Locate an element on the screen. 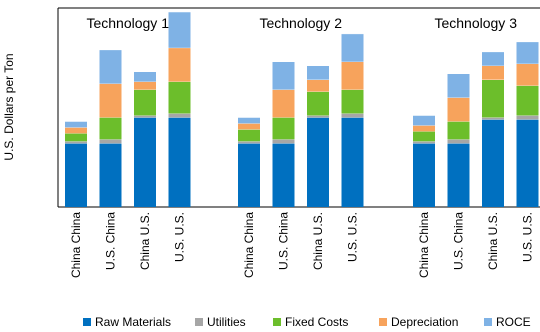 This screenshot has width=540, height=332. legend-label: ROCE is located at coordinates (513, 322).